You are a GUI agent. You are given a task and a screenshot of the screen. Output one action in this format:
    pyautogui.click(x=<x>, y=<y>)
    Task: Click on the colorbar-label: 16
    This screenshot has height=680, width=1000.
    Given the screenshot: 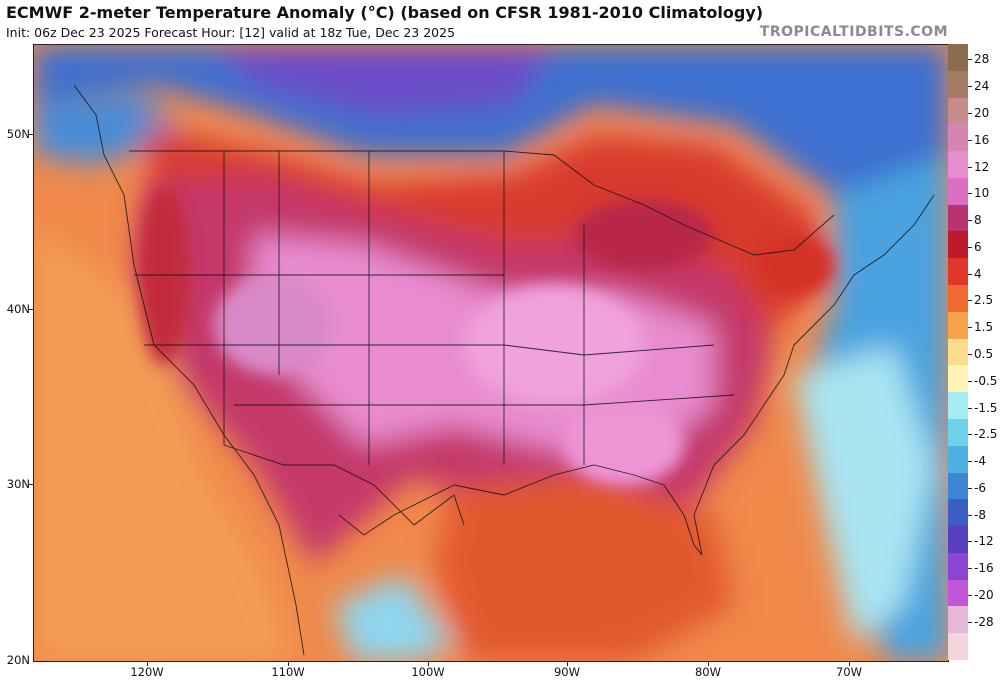 What is the action you would take?
    pyautogui.click(x=982, y=139)
    